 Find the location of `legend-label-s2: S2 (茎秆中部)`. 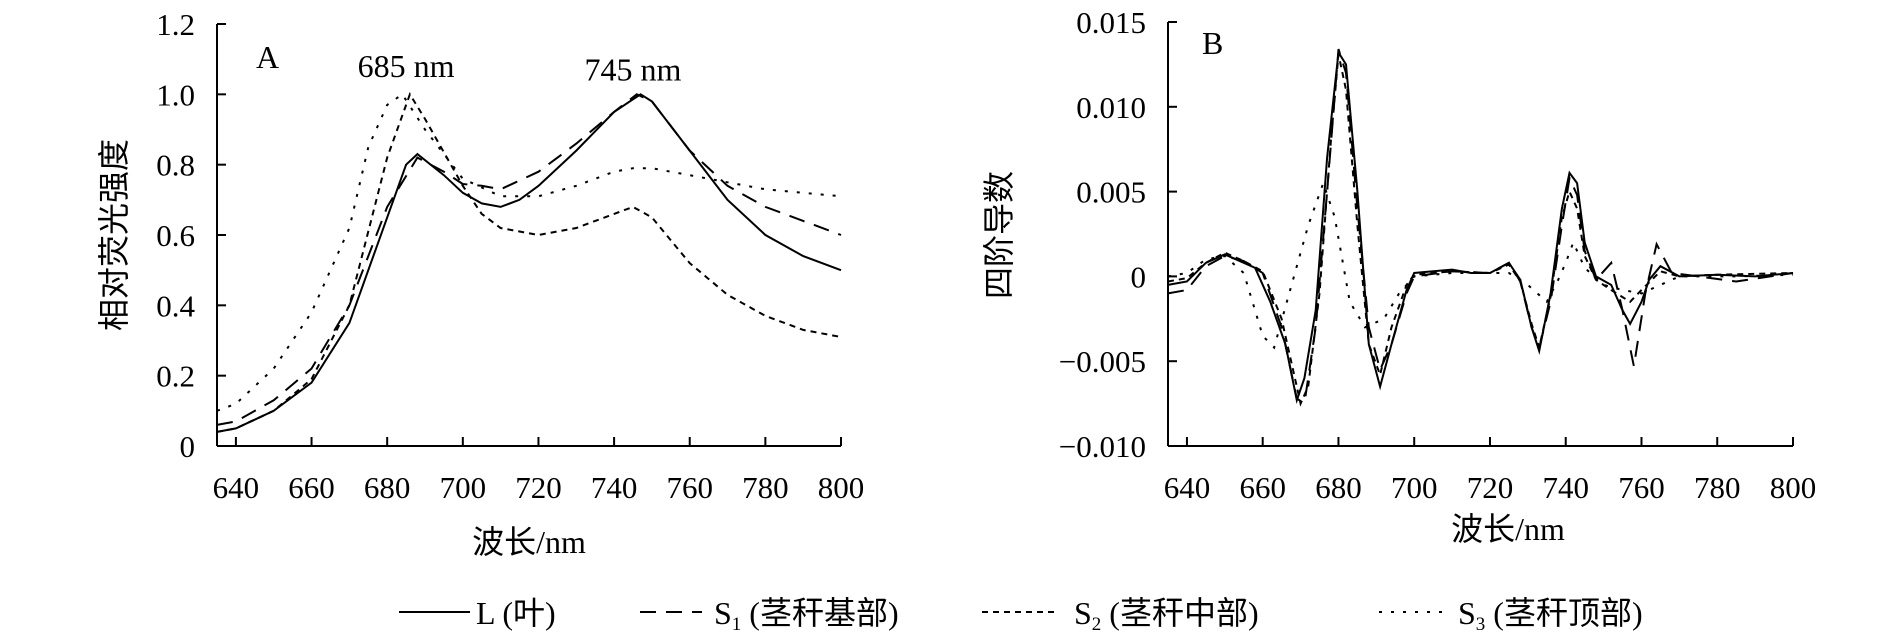

legend-label-s2: S2 (茎秆中部) is located at coordinates (1166, 615).